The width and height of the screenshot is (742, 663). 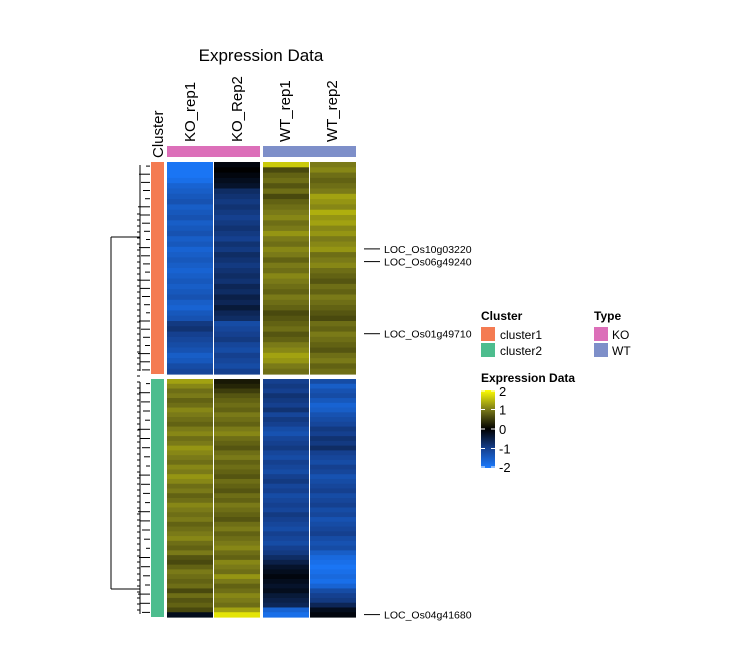 I want to click on cluster-bar-cluster1, so click(x=157, y=268).